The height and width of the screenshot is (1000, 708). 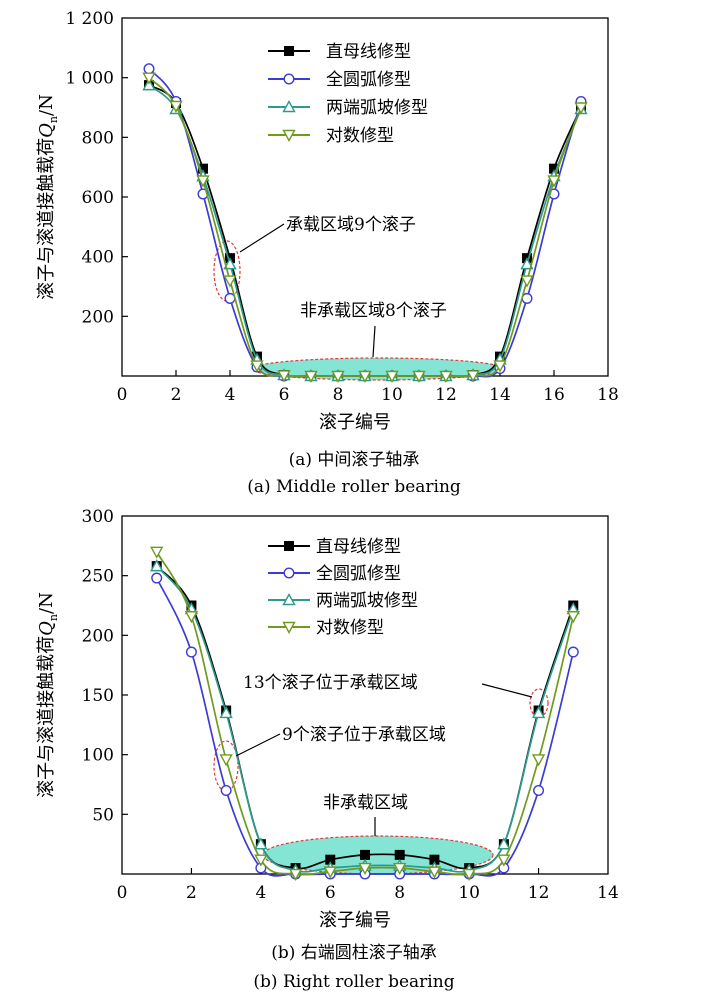 What do you see at coordinates (367, 601) in the screenshot?
I see `legend-label: 两端弧坡修型` at bounding box center [367, 601].